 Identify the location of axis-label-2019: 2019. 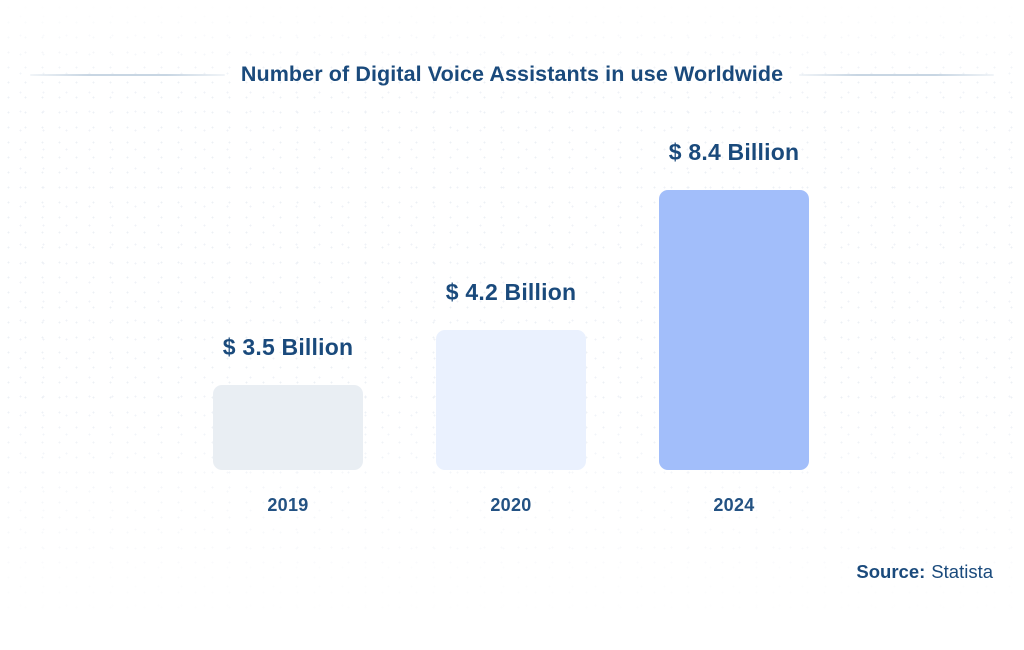
(288, 505).